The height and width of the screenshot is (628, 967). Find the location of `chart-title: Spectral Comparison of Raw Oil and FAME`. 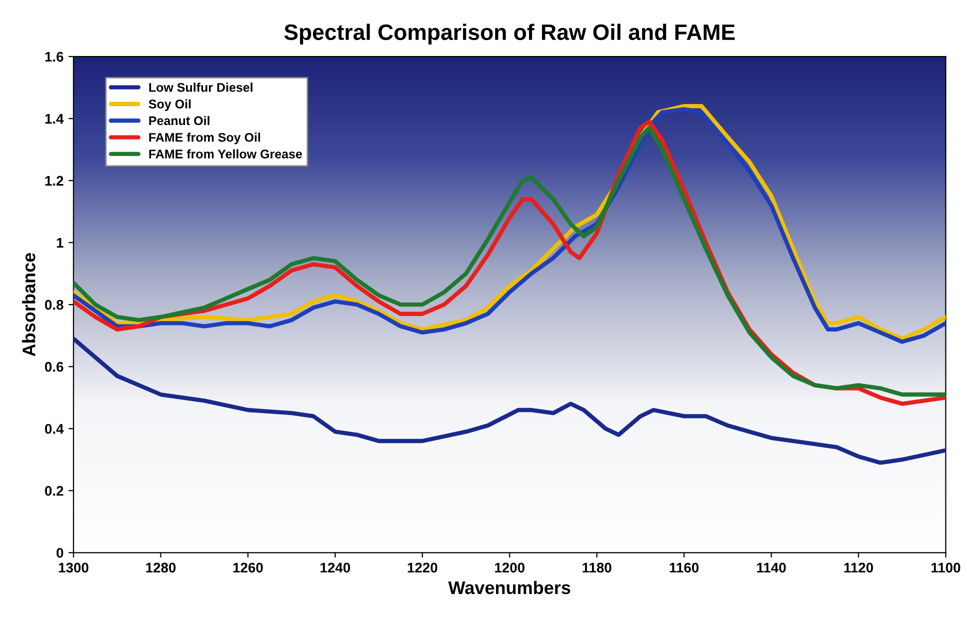

chart-title: Spectral Comparison of Raw Oil and FAME is located at coordinates (509, 34).